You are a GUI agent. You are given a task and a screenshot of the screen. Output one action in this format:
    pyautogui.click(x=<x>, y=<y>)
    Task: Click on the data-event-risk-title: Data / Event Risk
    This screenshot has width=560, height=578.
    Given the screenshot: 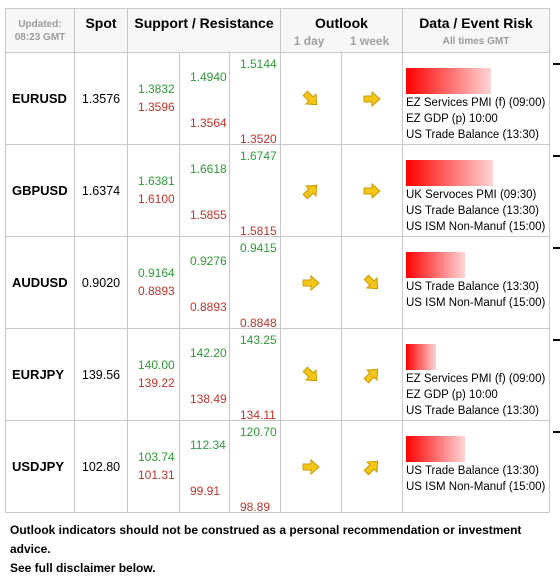 What is the action you would take?
    pyautogui.click(x=476, y=23)
    